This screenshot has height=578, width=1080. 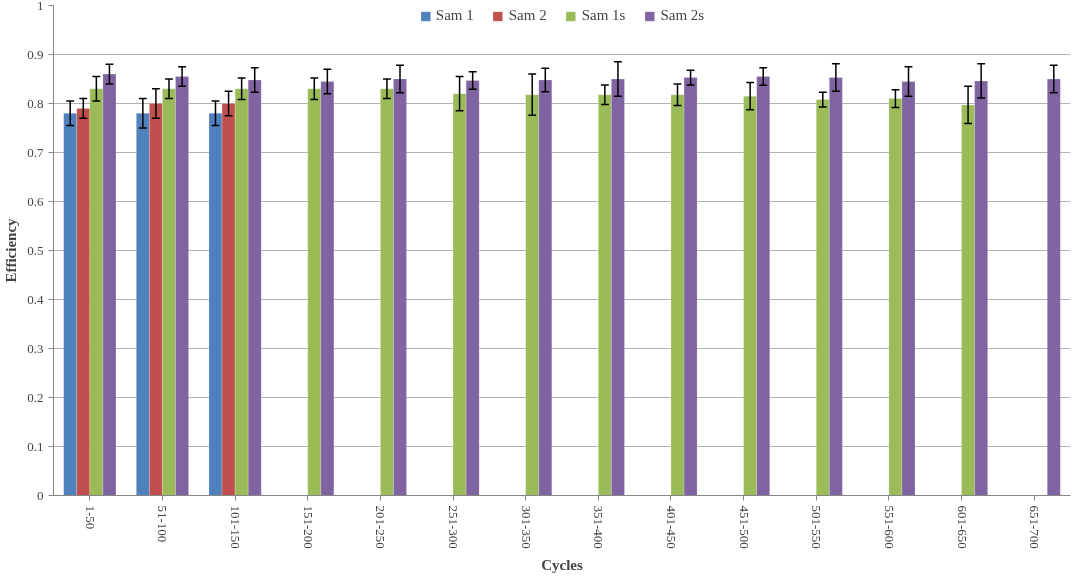 I want to click on legend-label: Sam 1s, so click(x=603, y=15).